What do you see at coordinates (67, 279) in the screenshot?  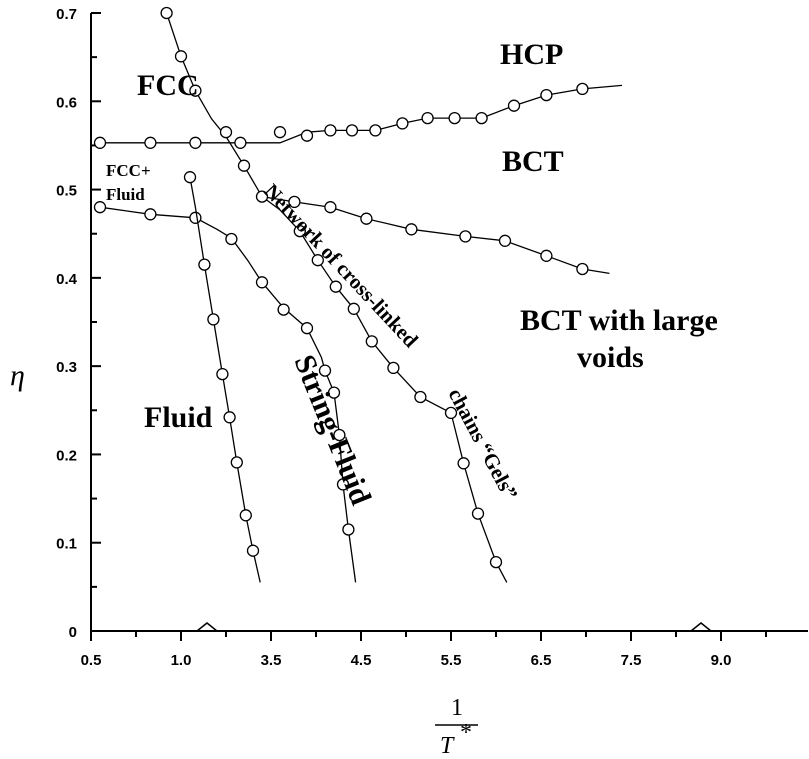 I see `y-tick-label: 0.4` at bounding box center [67, 279].